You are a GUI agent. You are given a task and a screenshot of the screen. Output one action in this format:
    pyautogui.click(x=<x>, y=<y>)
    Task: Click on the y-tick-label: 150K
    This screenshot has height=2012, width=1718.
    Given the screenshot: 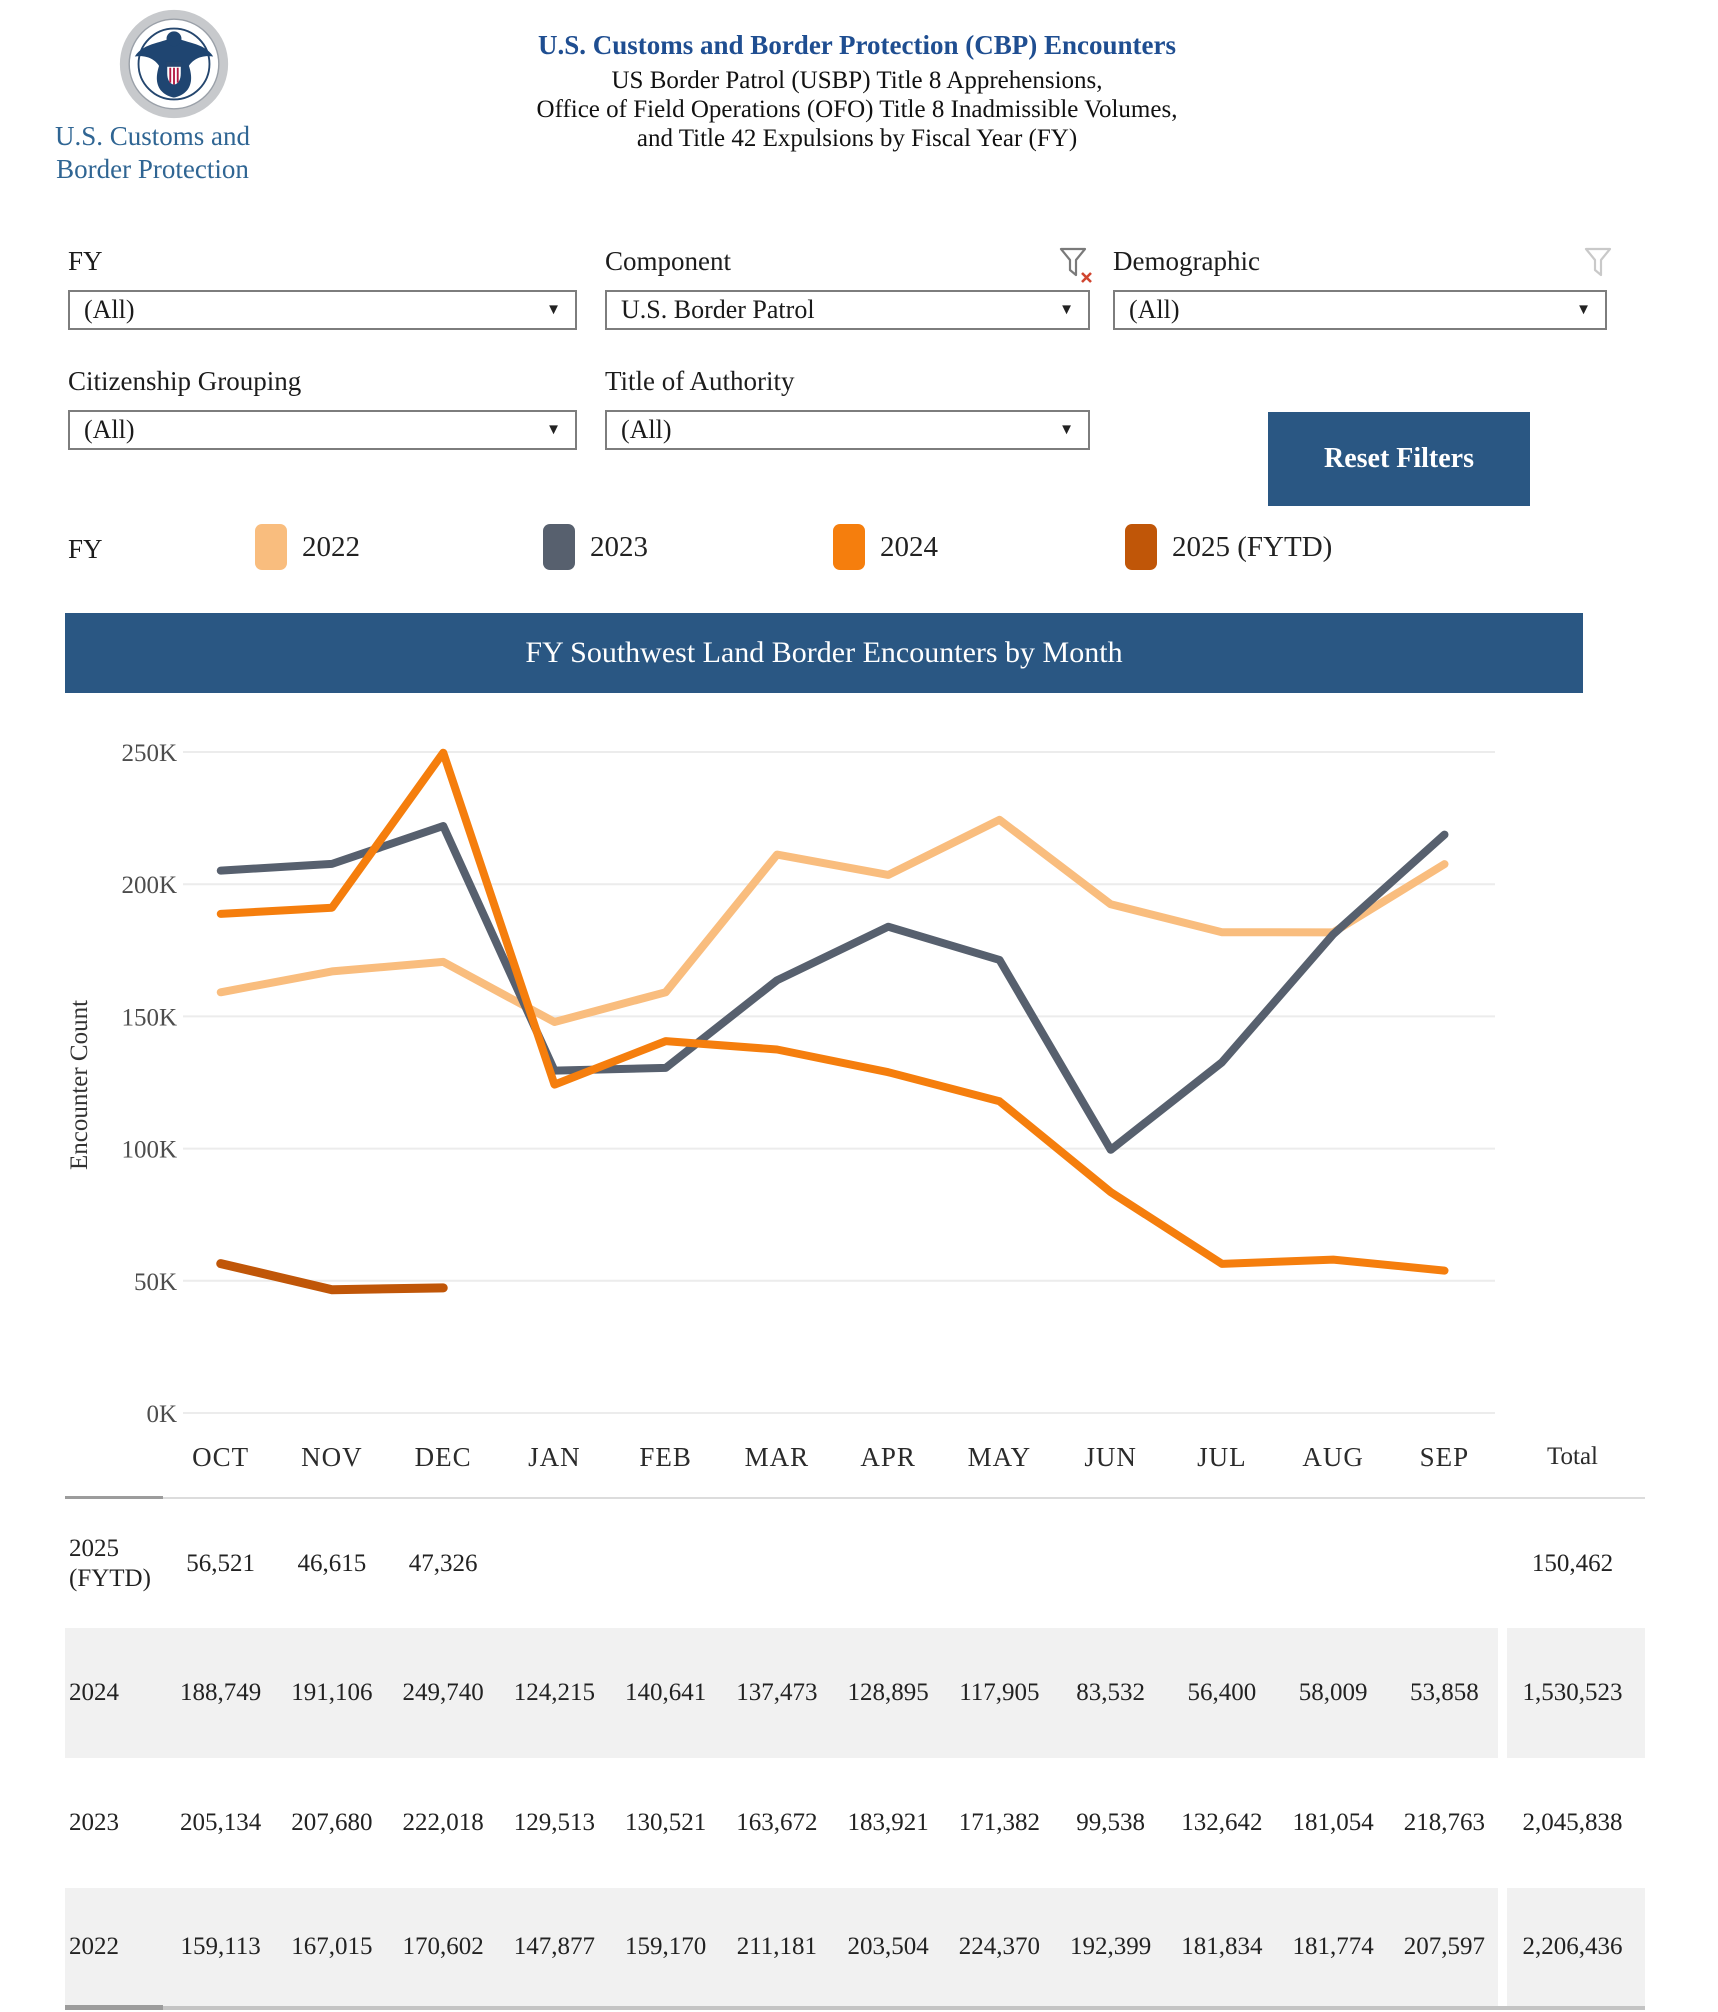 What is the action you would take?
    pyautogui.click(x=149, y=1017)
    